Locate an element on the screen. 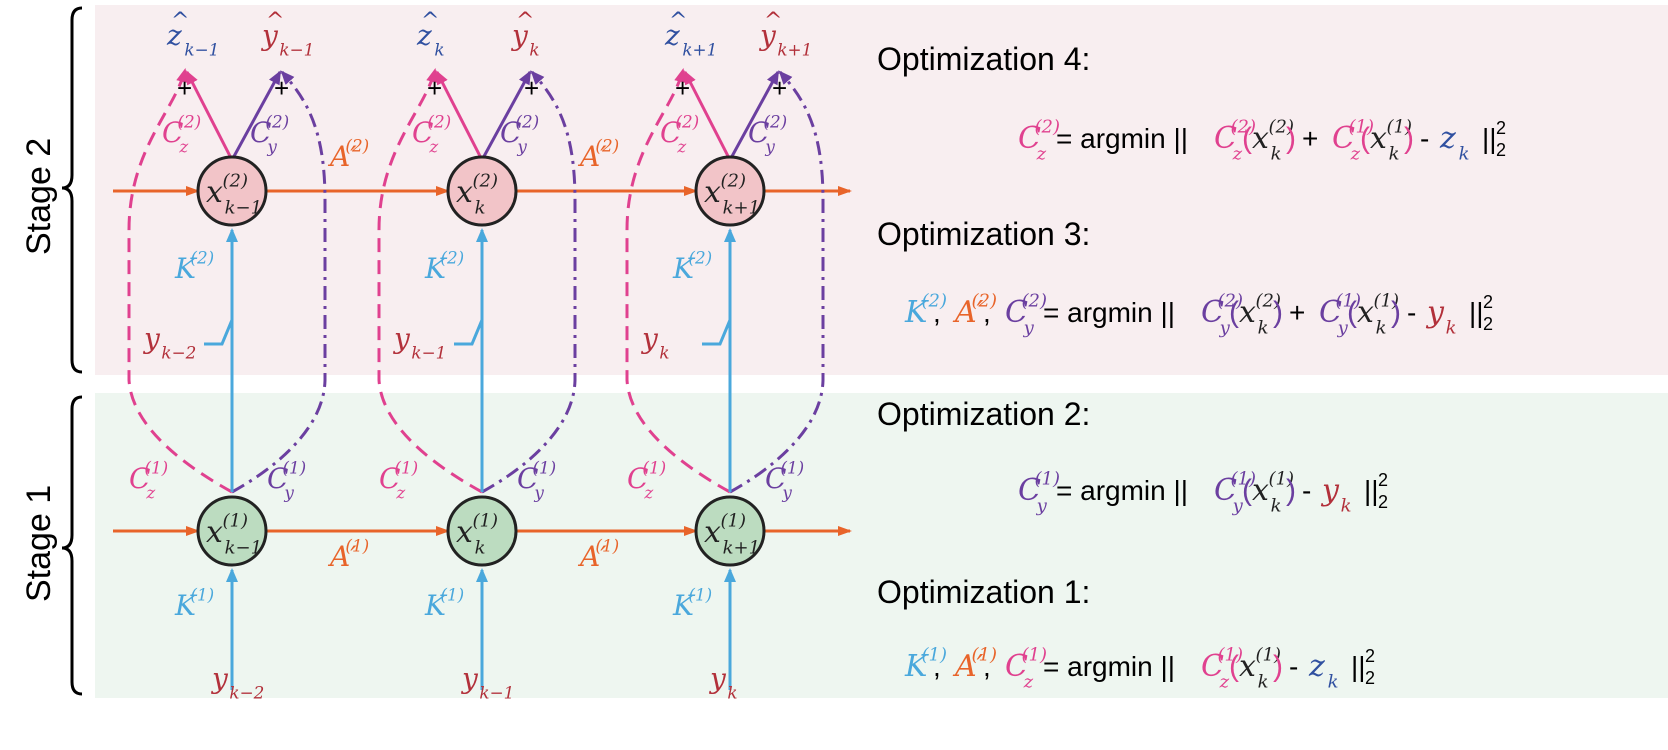 This screenshot has width=1668, height=750. term-c-1-main: C is located at coordinates (1343, 138).